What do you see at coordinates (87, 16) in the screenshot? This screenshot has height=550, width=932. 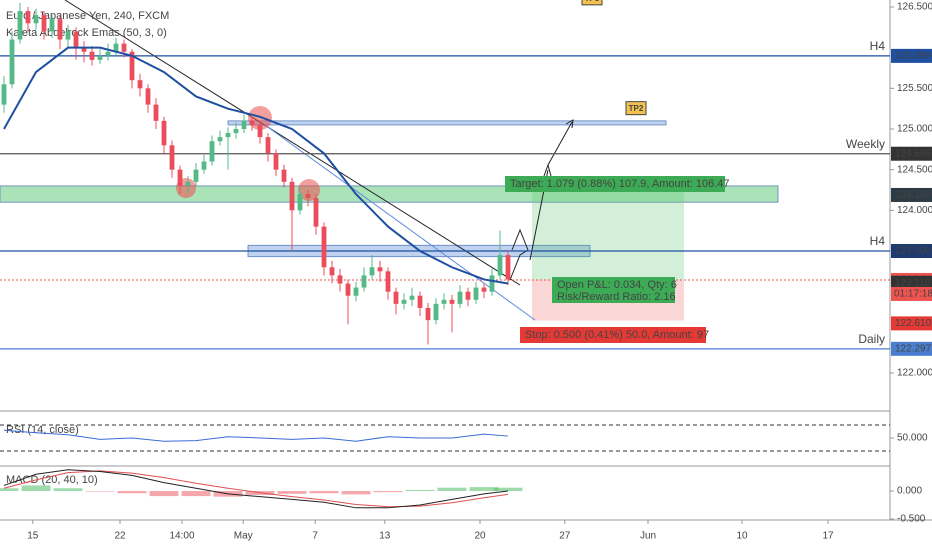 I see `symbol-title: Euro / Japanese Yen, 240, FXCM` at bounding box center [87, 16].